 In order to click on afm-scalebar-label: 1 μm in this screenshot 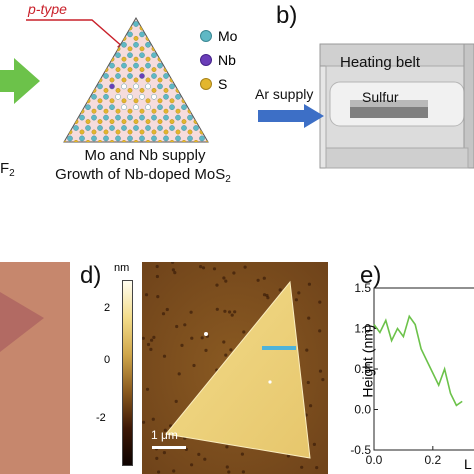, I will do `click(164, 435)`.